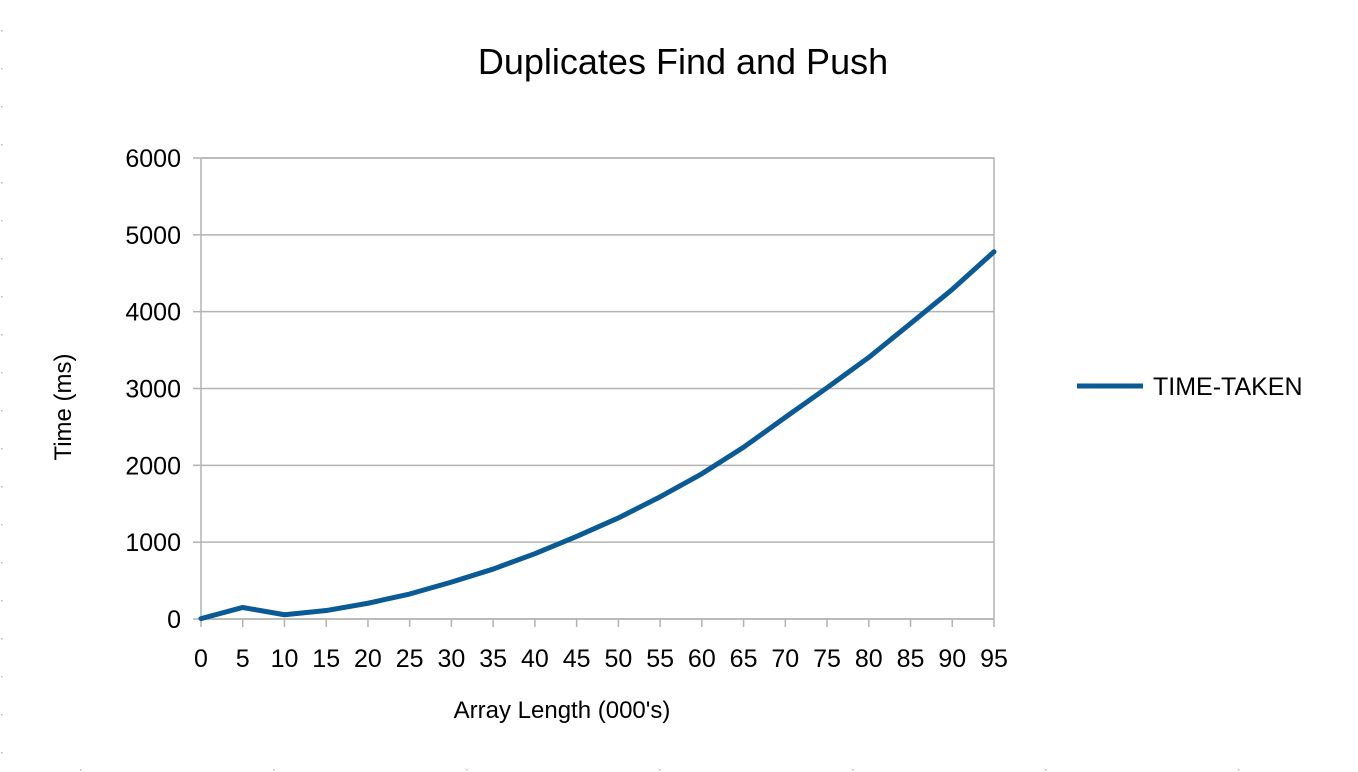 This screenshot has height=772, width=1358. Describe the element at coordinates (326, 659) in the screenshot. I see `x-tick-label: 15` at that location.